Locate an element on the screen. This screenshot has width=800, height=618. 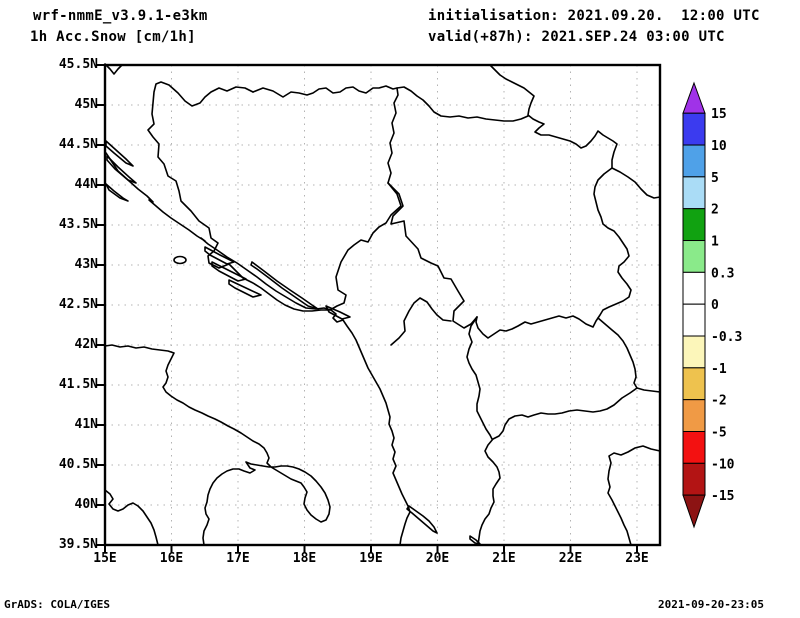
colorbar-tick-label: 0.3 is located at coordinates (722, 273).